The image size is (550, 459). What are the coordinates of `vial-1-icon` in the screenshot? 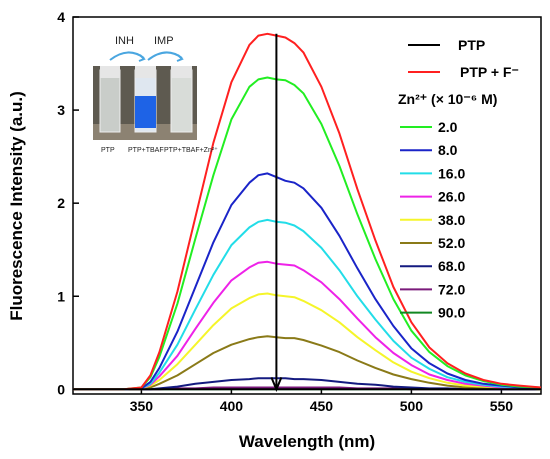 It's located at (110, 101).